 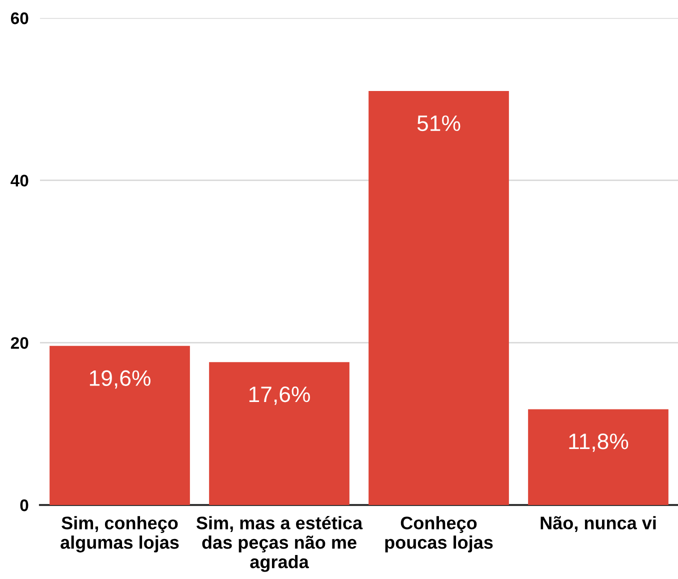 I want to click on data-label: 51%, so click(x=438, y=123).